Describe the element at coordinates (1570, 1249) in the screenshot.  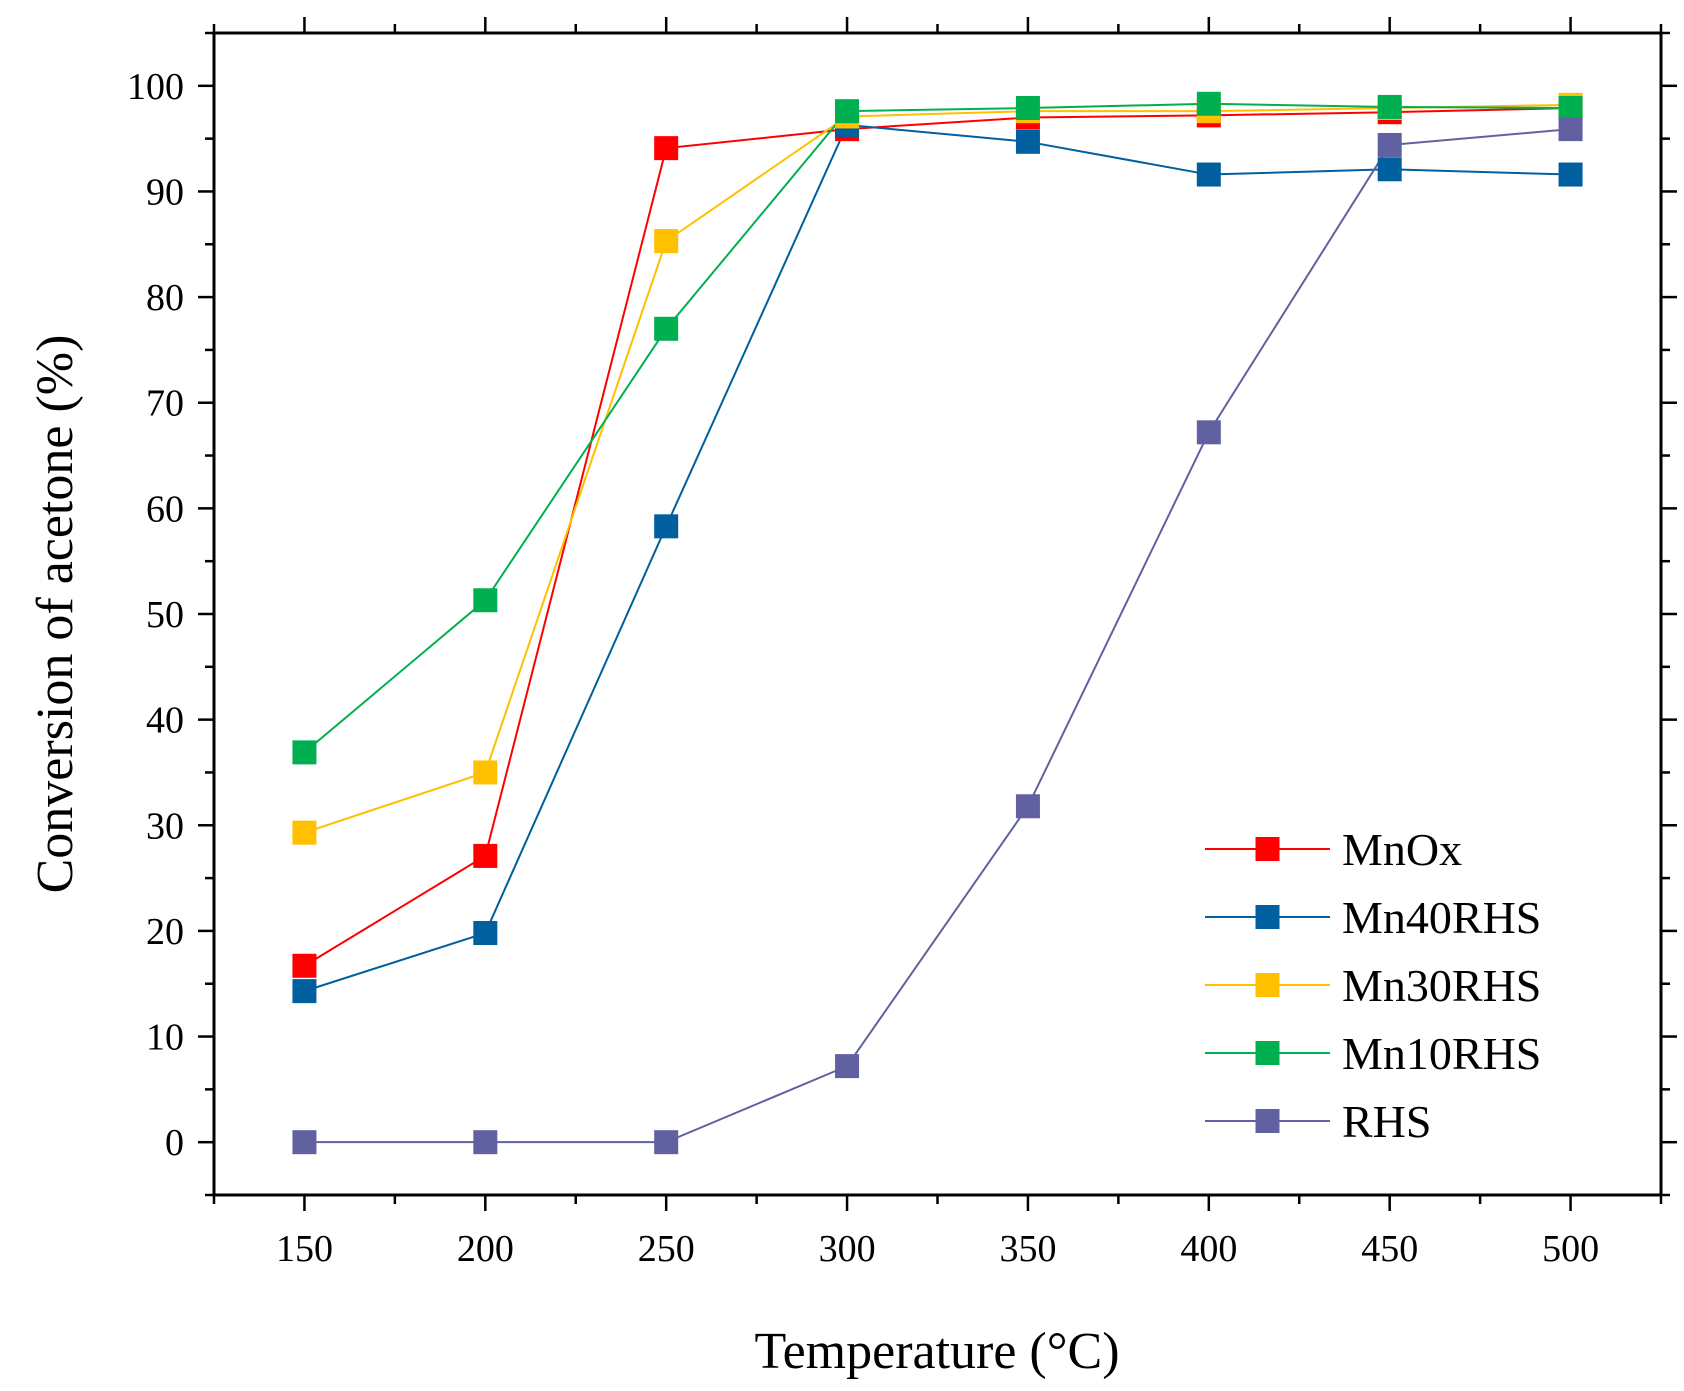
I see `x-tick-label: 500` at that location.